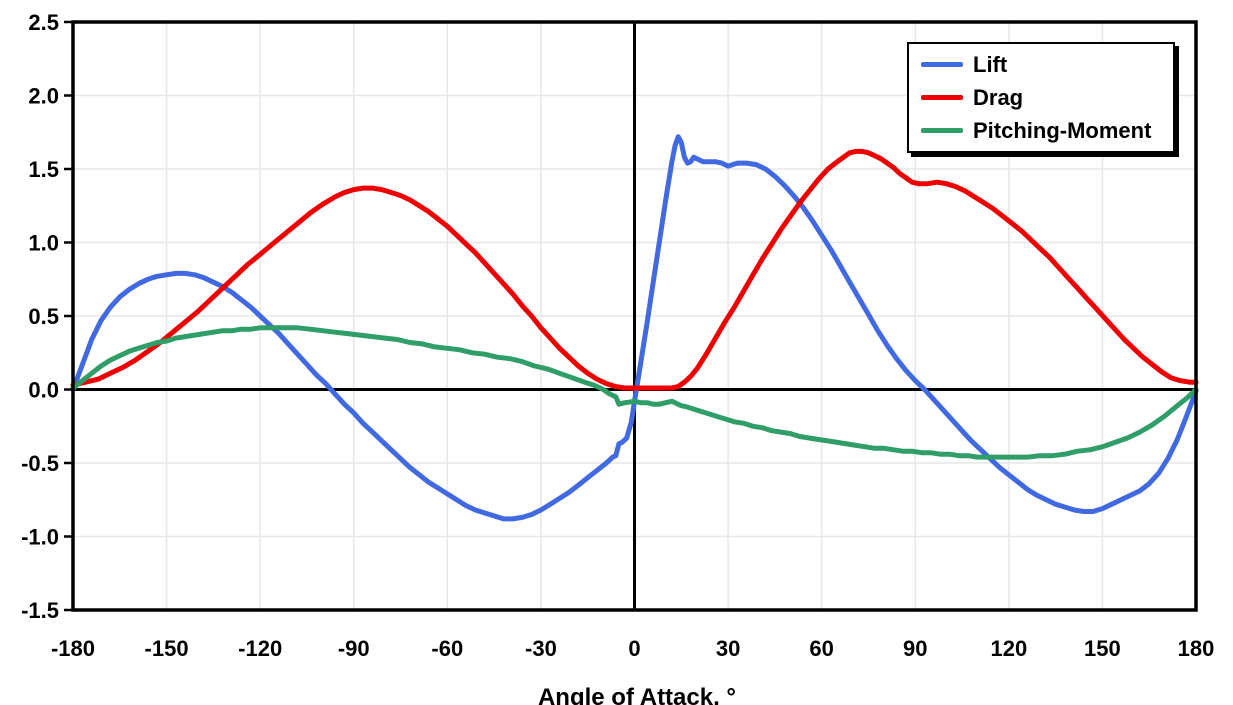 The height and width of the screenshot is (705, 1233). I want to click on legend-swatch-pitching-moment, so click(942, 130).